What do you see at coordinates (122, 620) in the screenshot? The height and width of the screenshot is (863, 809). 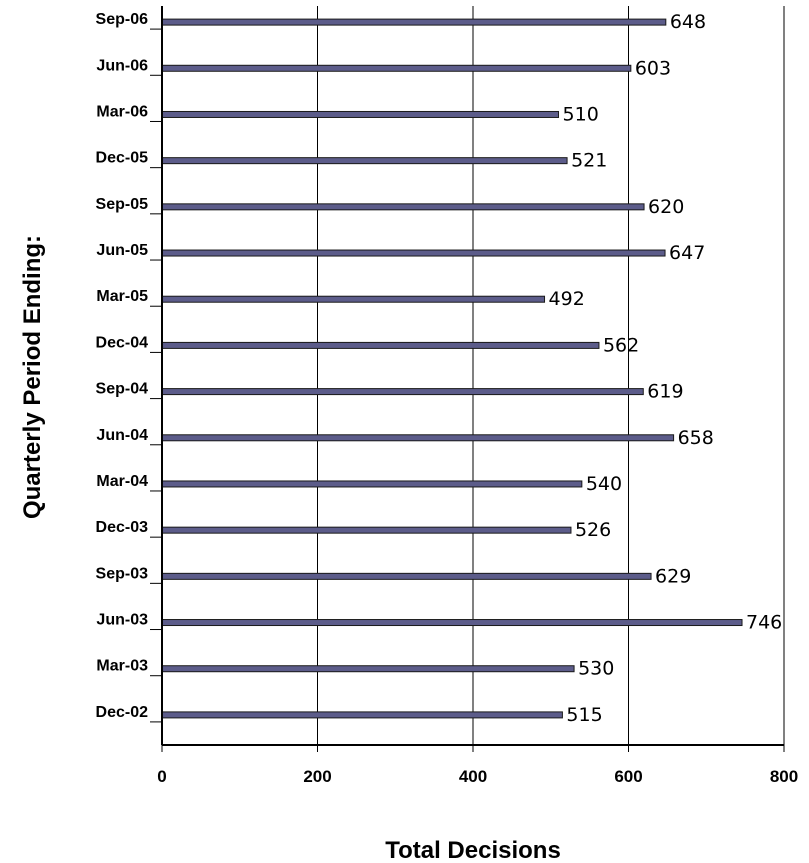 I see `y-tick-label-Jun-03: Jun-03` at bounding box center [122, 620].